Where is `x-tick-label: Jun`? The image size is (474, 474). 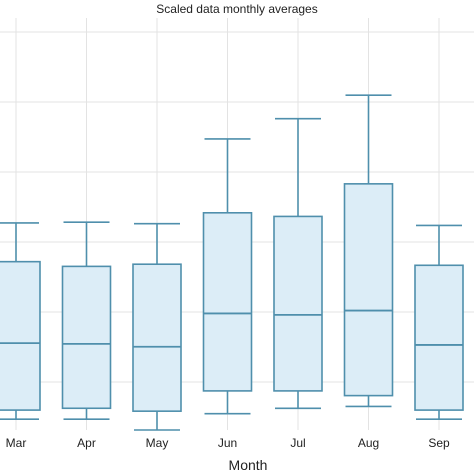 x-tick-label: Jun is located at coordinates (227, 443).